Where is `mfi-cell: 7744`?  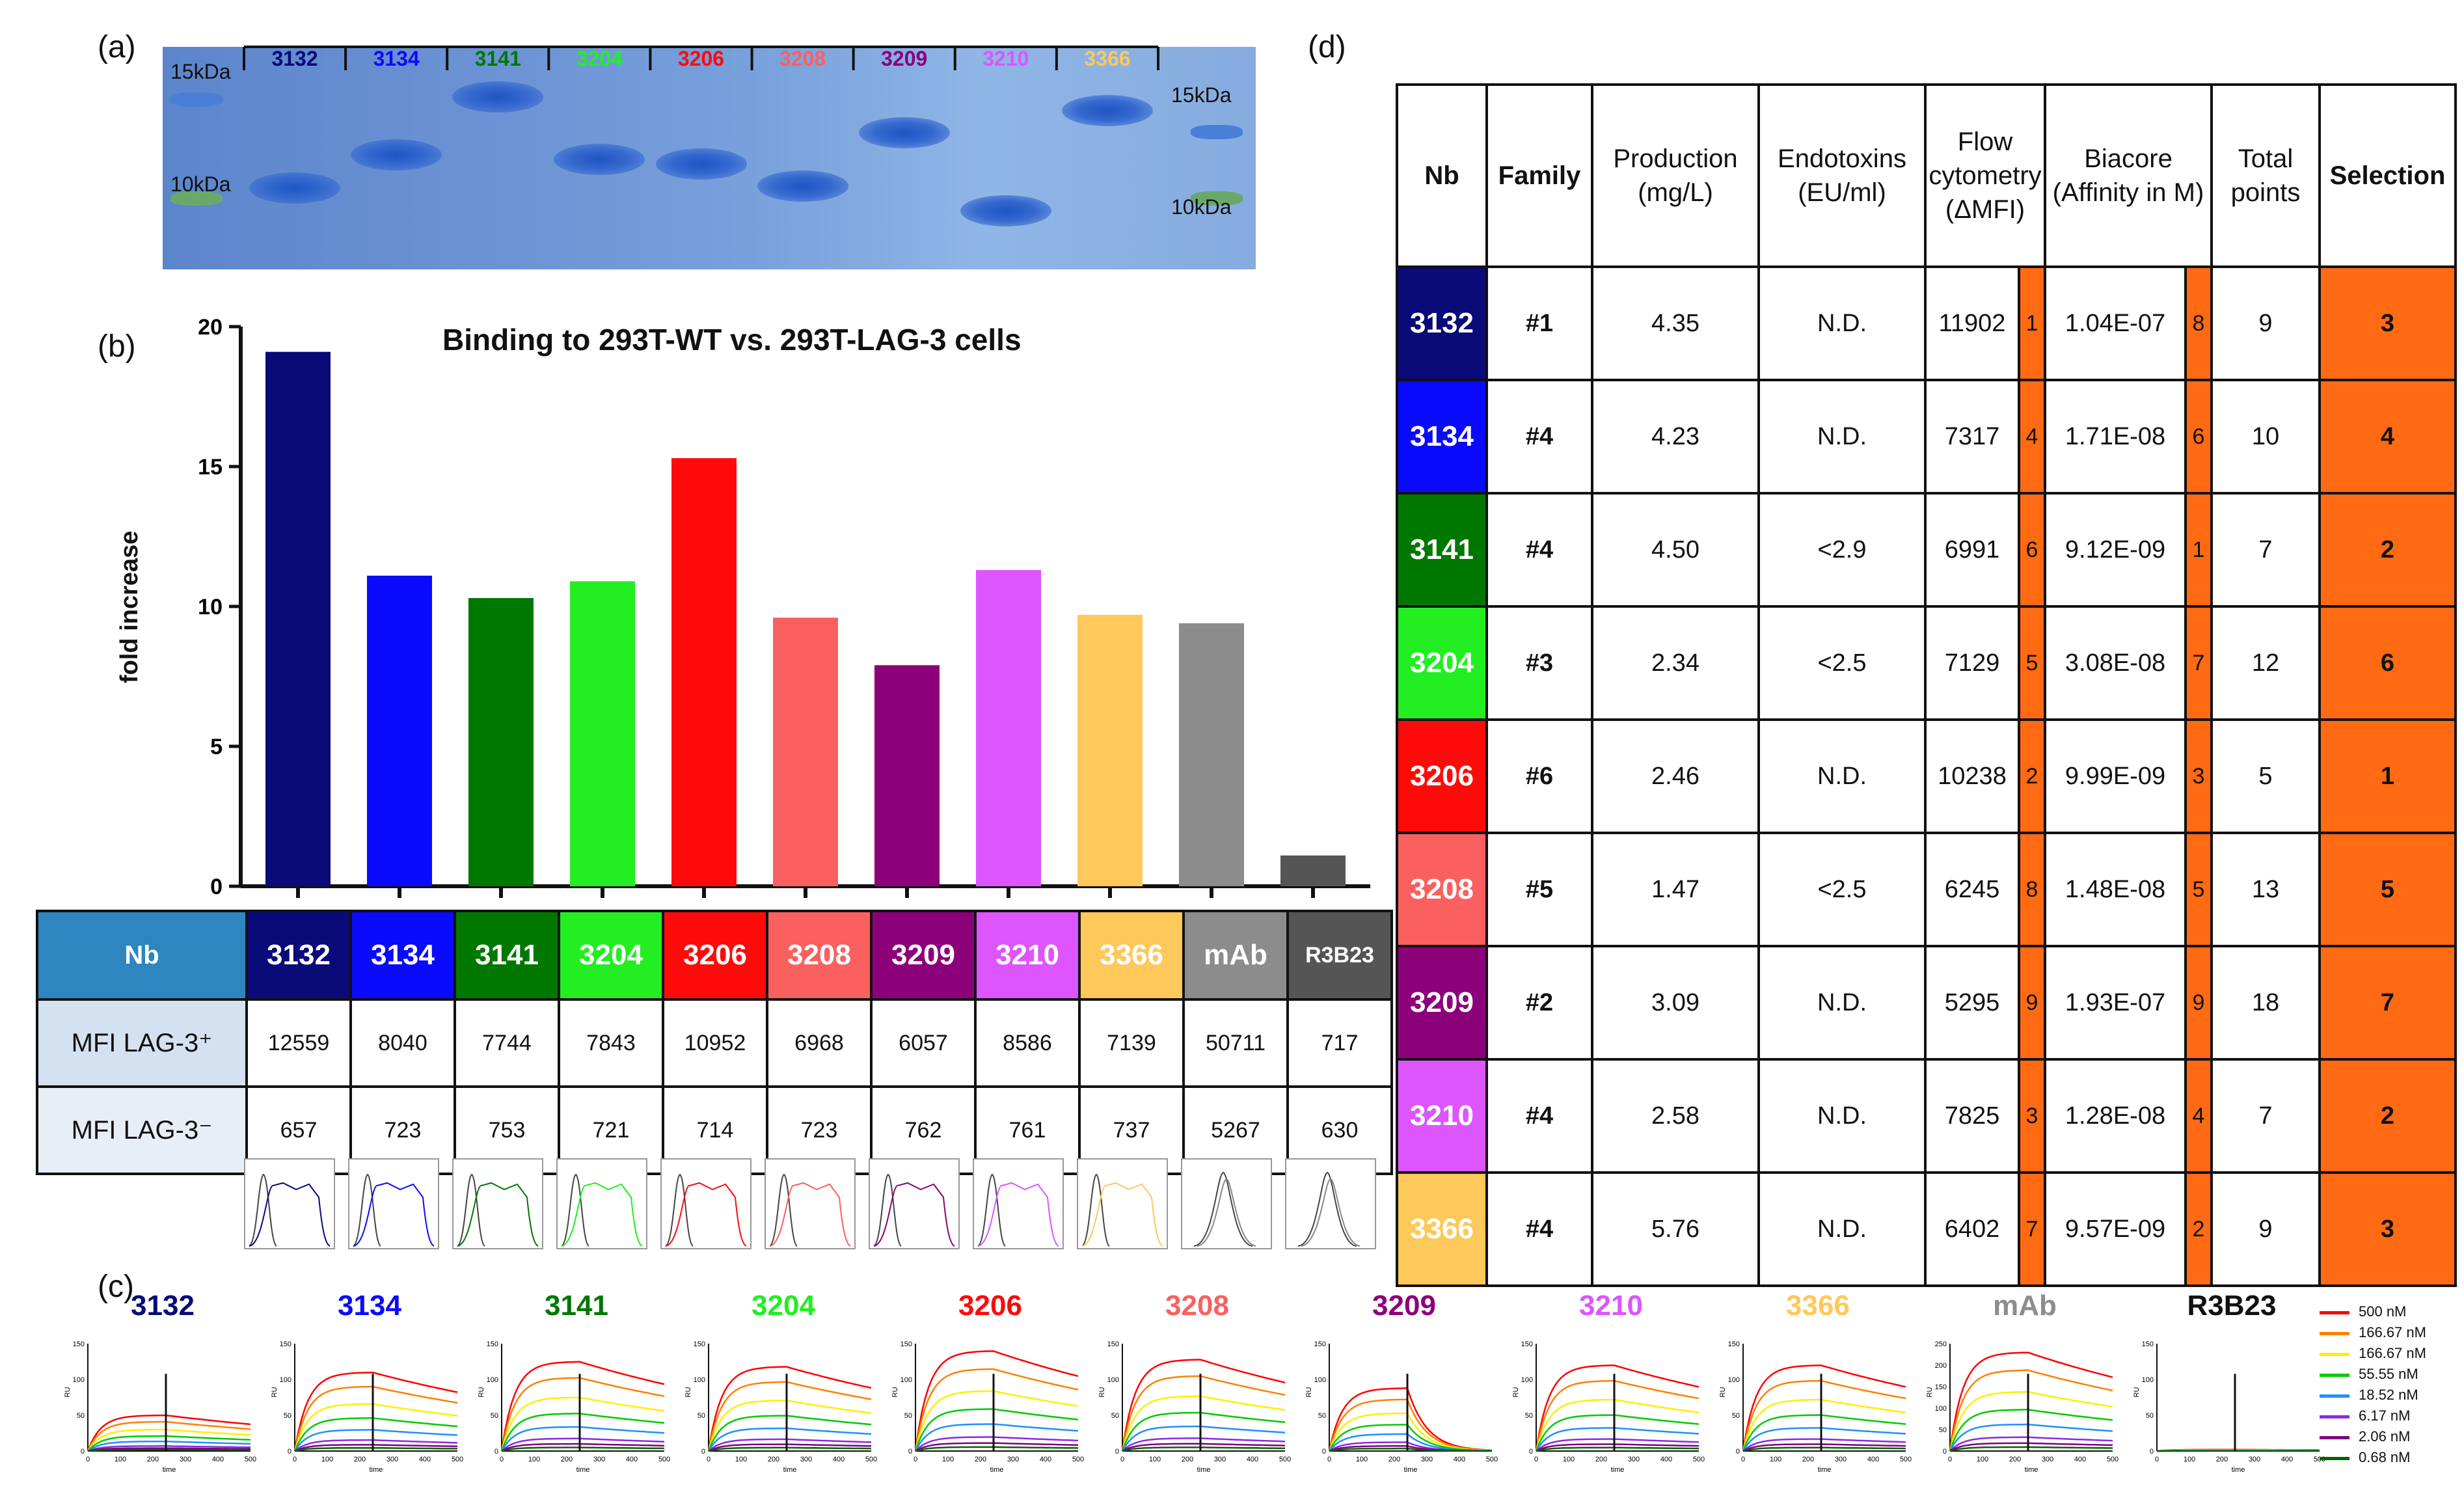
mfi-cell: 7744 is located at coordinates (507, 1043).